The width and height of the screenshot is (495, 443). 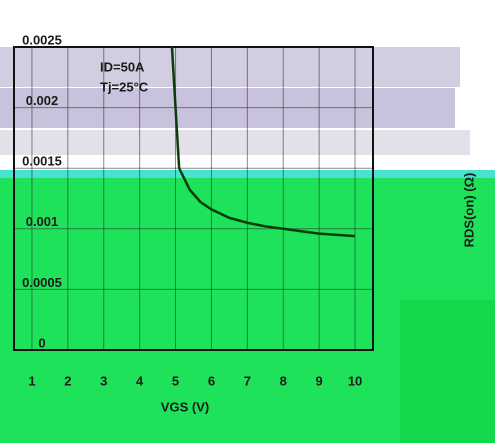 What do you see at coordinates (175, 380) in the screenshot?
I see `x-tick-label: 5` at bounding box center [175, 380].